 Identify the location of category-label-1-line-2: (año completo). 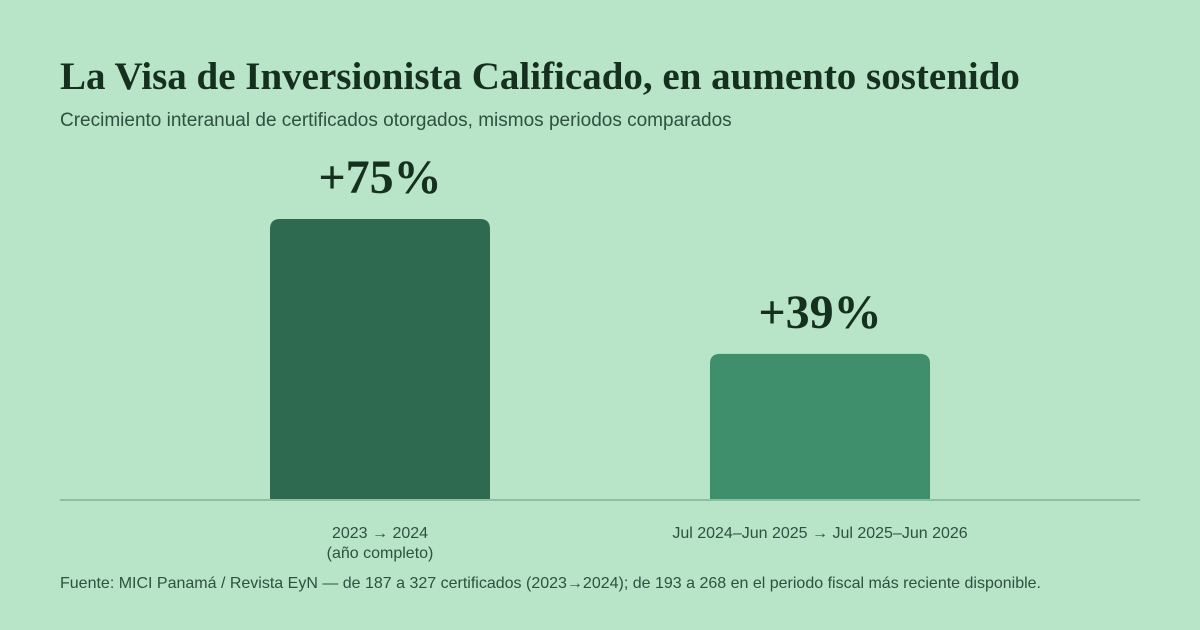
(380, 553).